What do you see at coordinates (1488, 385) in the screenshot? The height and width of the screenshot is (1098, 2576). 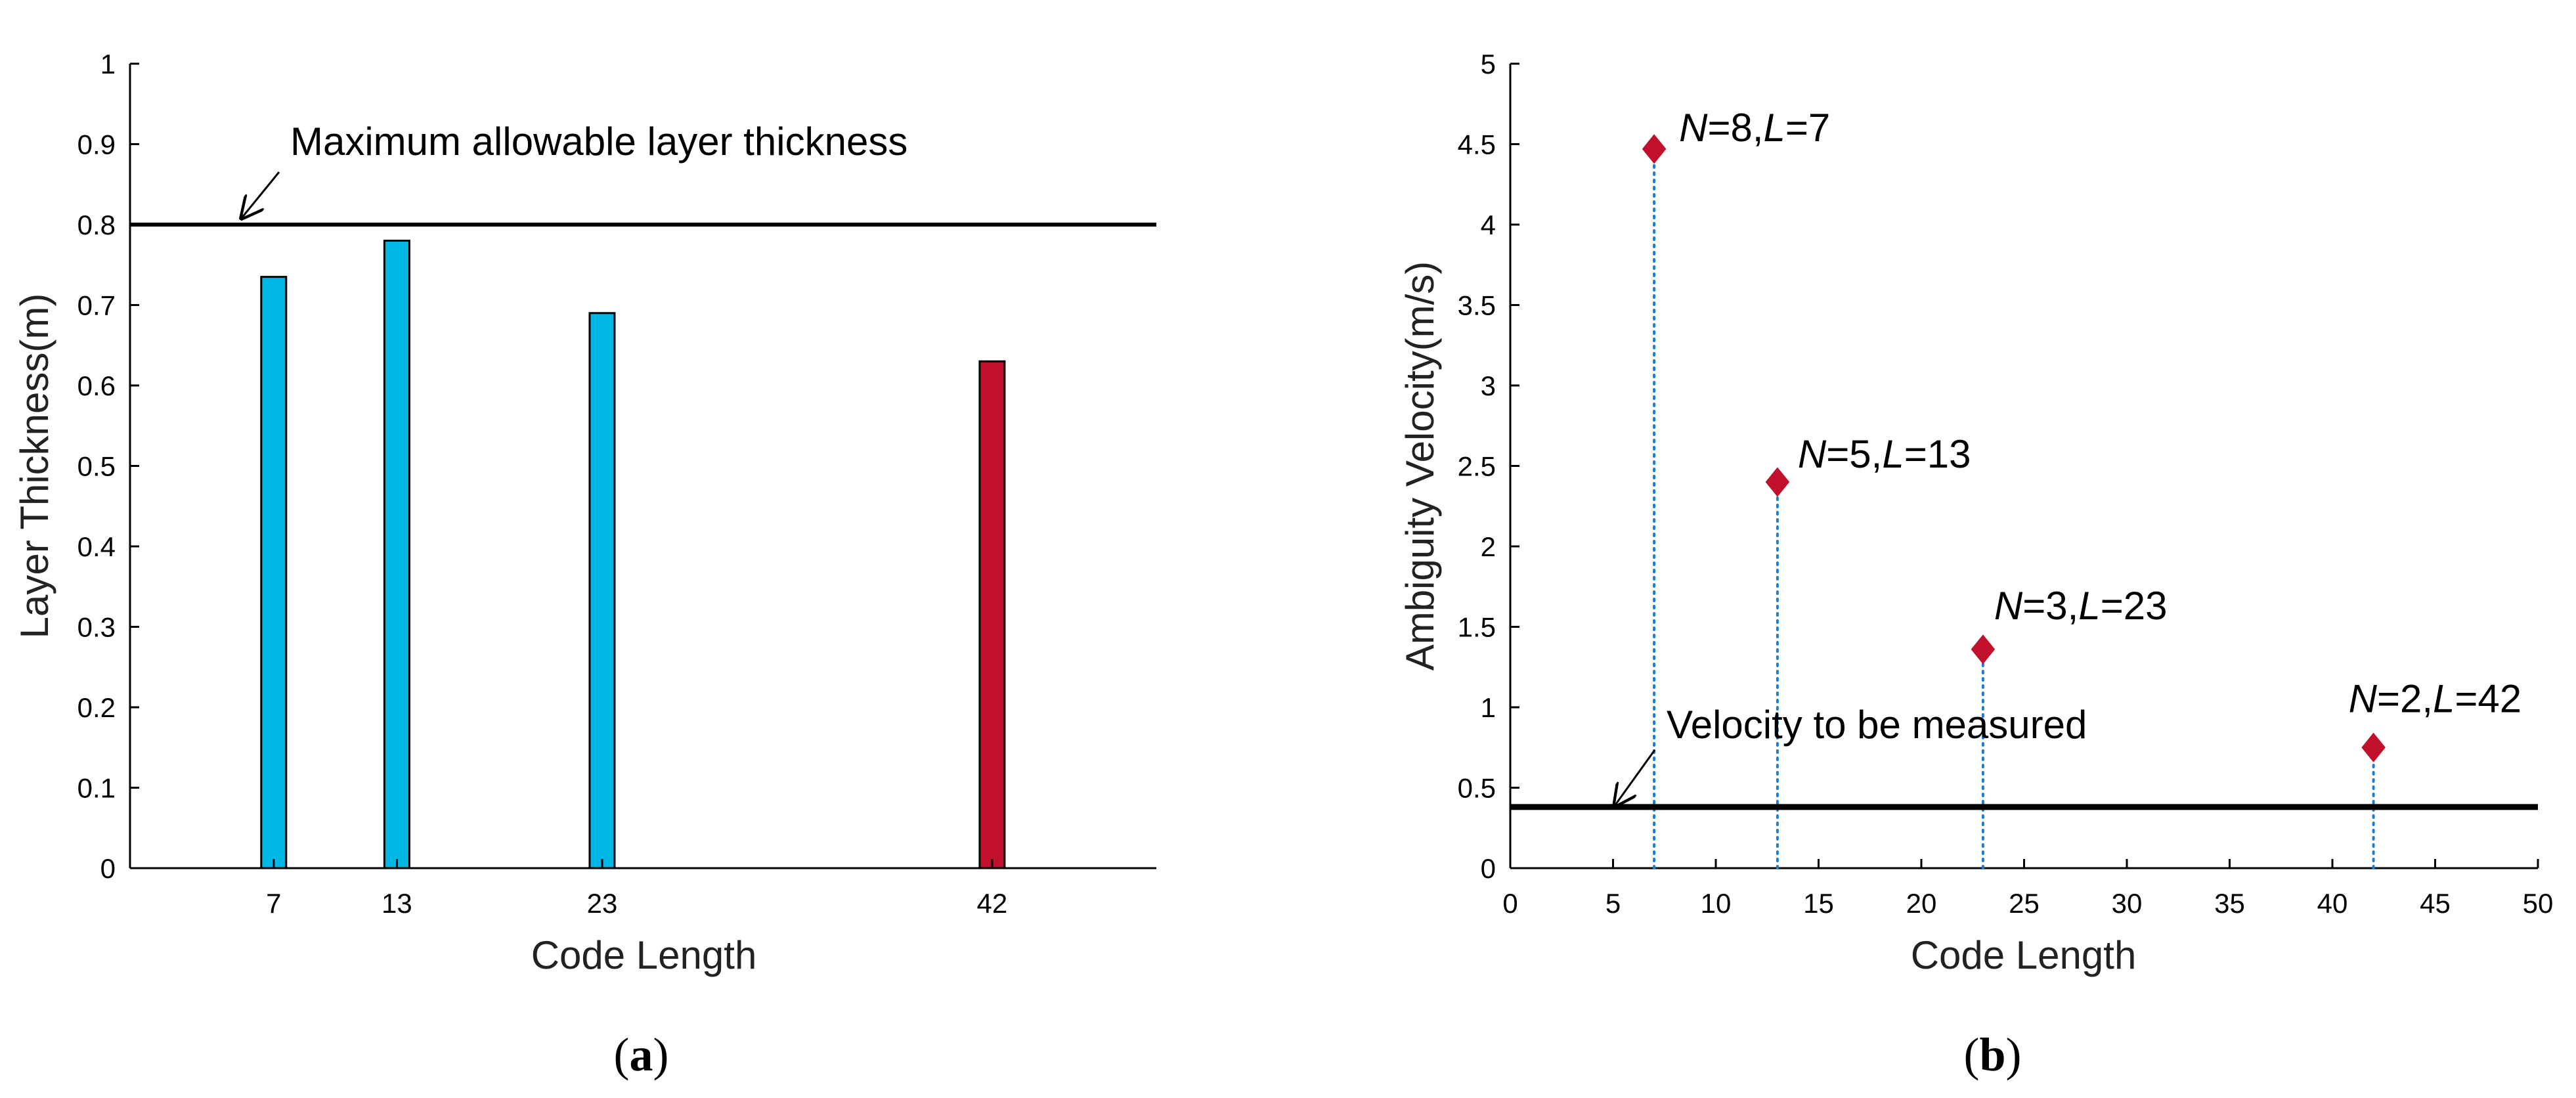 I see `y-tick-label-b: 3` at bounding box center [1488, 385].